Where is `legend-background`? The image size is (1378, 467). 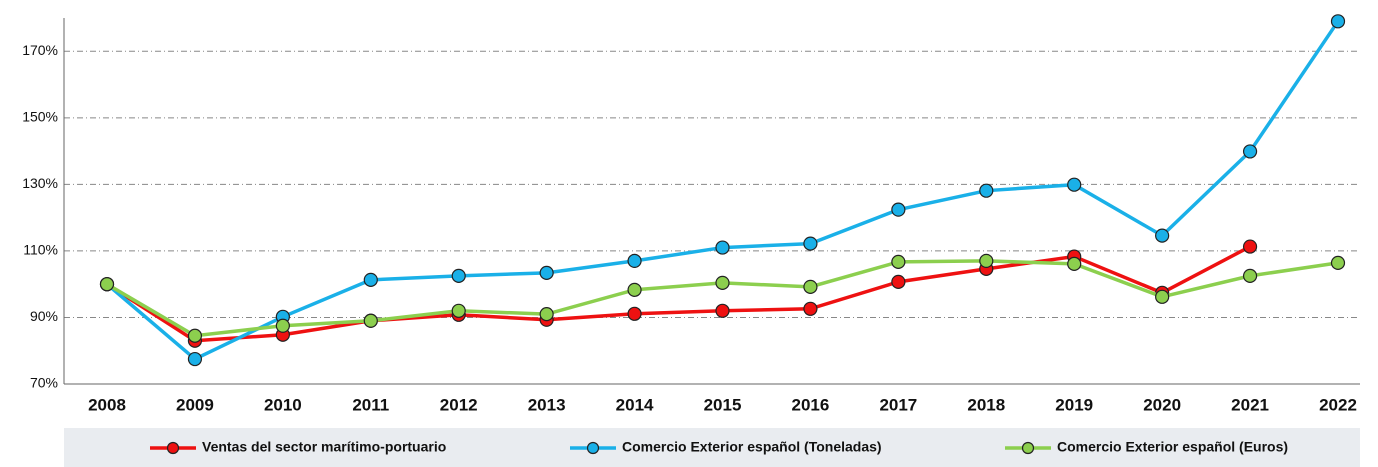
legend-background is located at coordinates (712, 447).